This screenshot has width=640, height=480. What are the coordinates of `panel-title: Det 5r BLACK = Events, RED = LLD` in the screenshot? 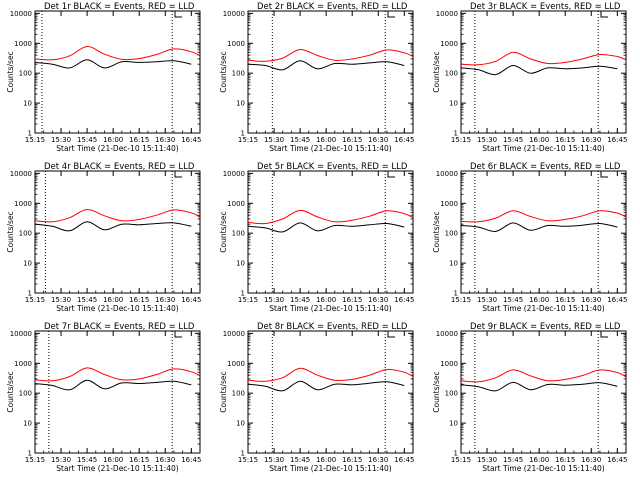 It's located at (332, 167).